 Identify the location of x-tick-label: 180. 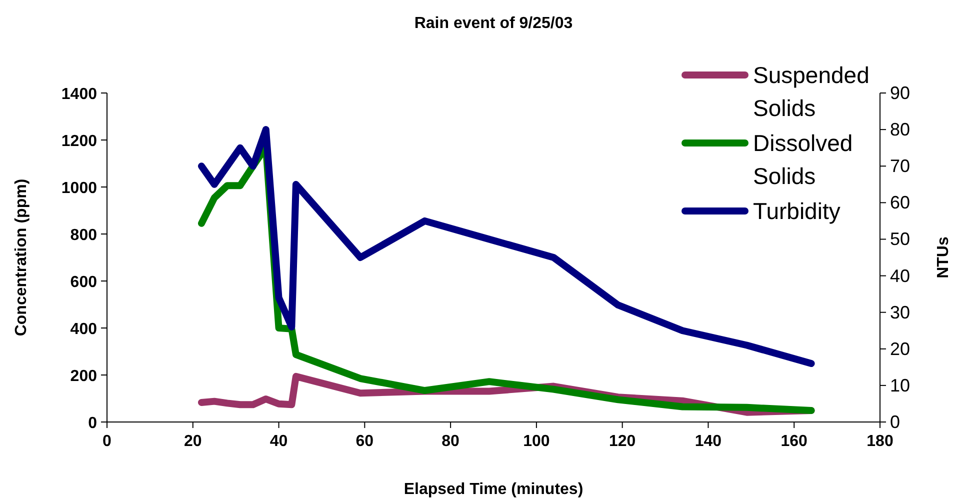
(880, 441).